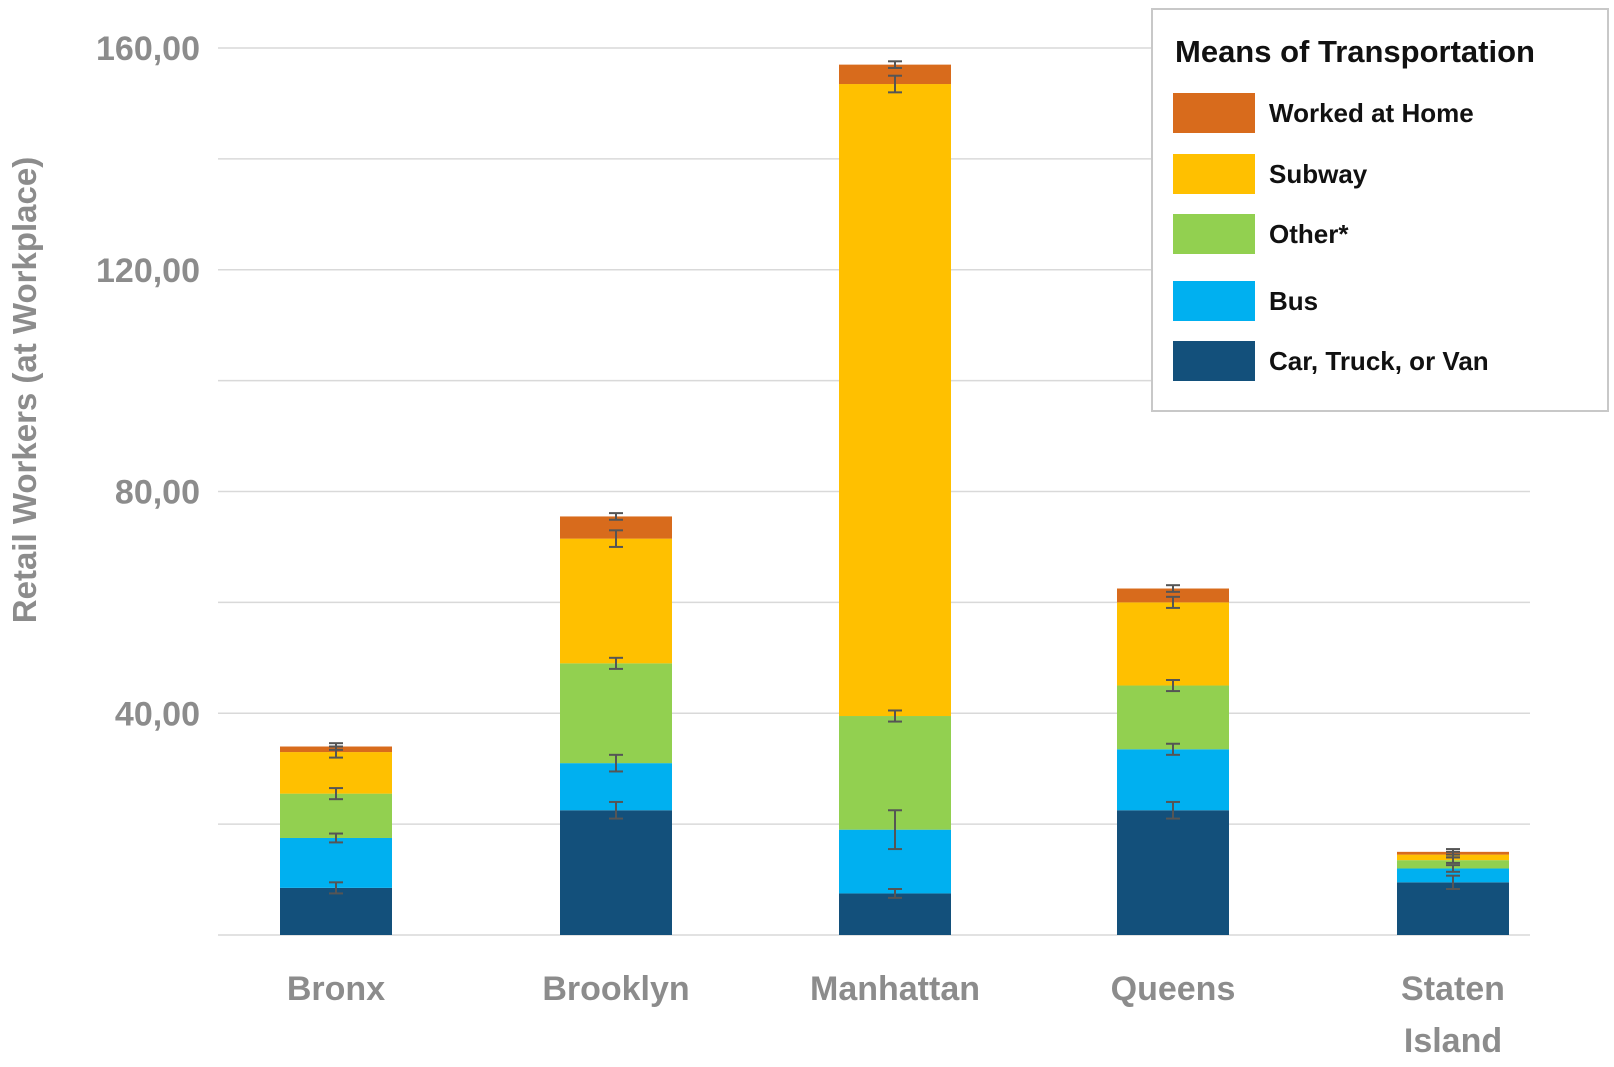  I want to click on legend-label: Worked at Home, so click(1371, 112).